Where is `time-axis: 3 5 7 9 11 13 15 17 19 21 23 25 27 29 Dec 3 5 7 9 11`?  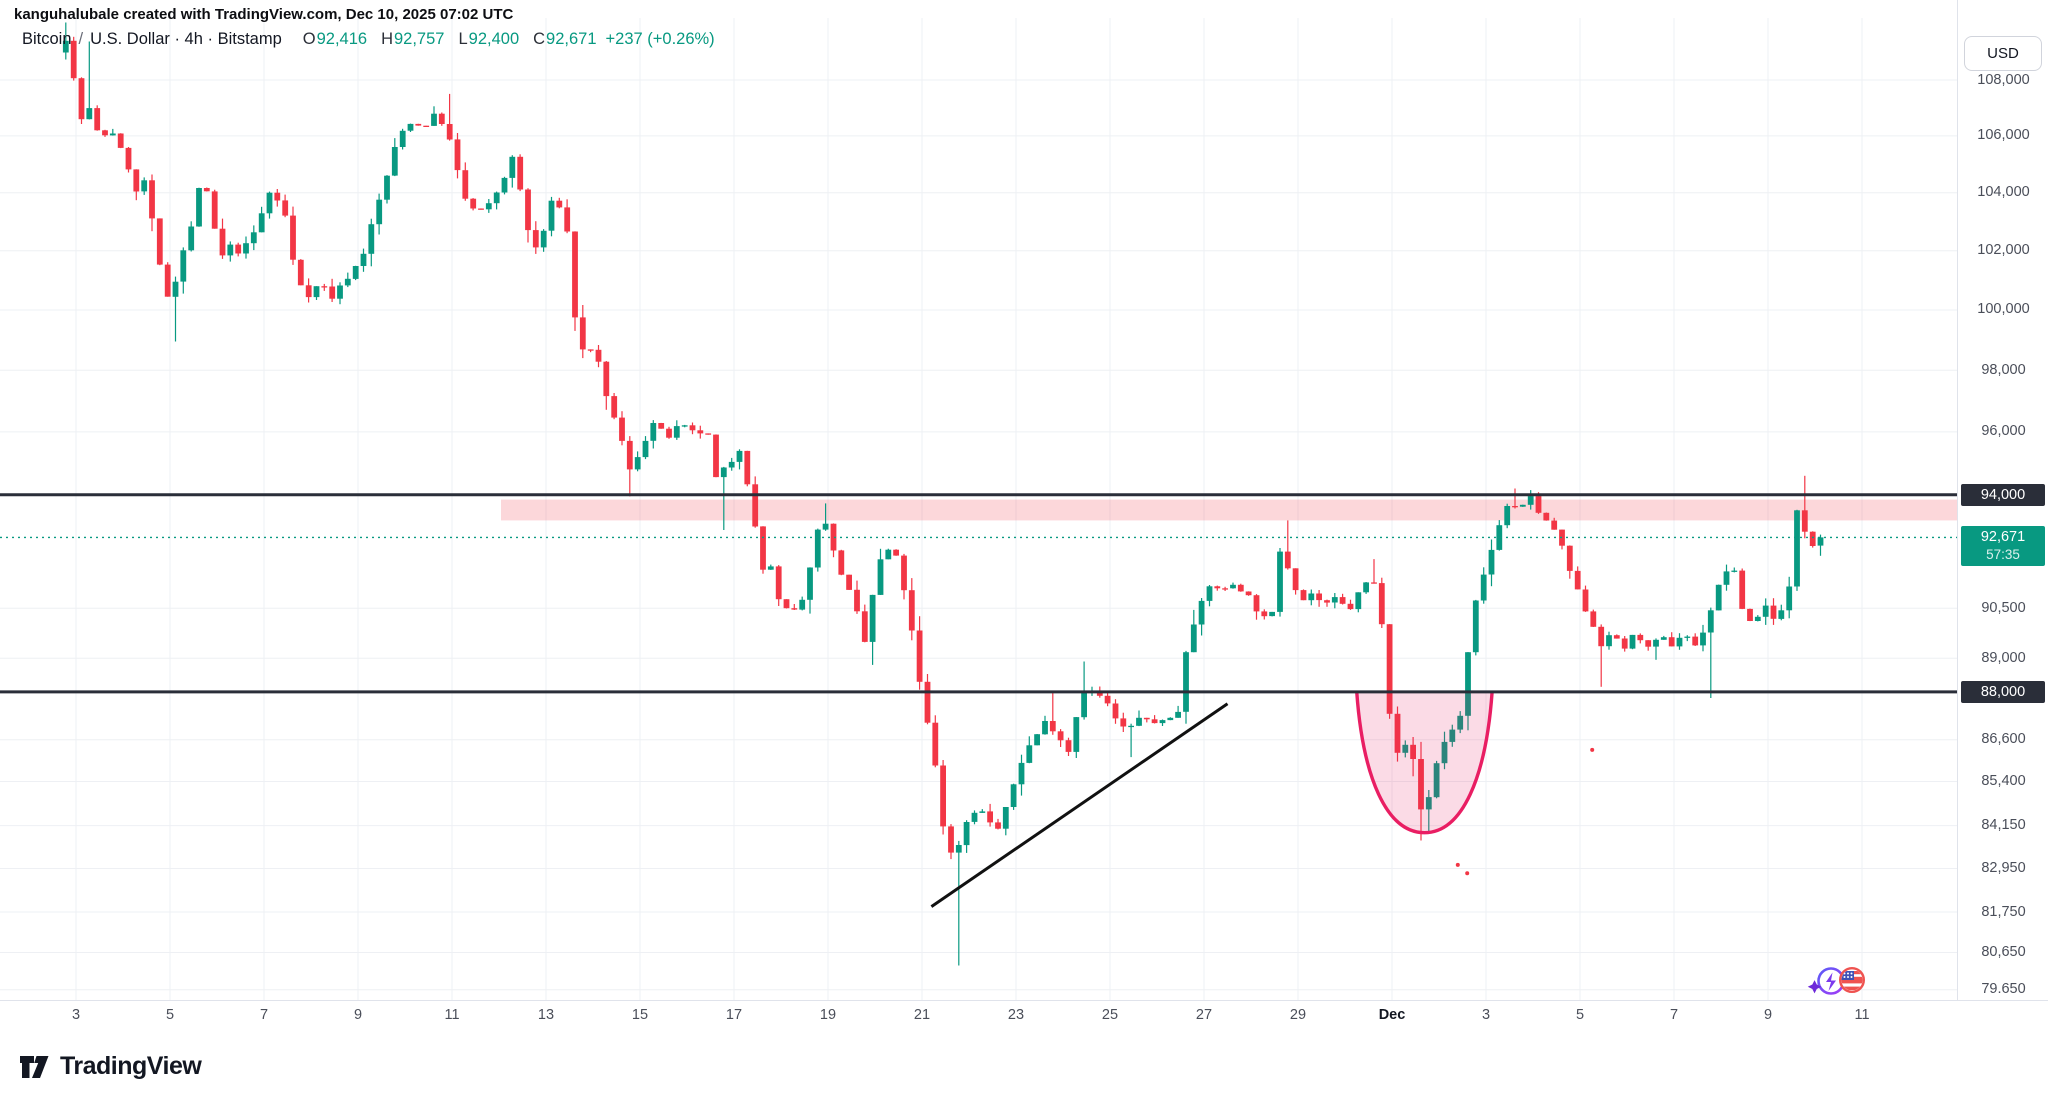
time-axis: 3 5 7 9 11 13 15 17 19 21 23 25 27 29 Dec 3 5 7 9 11 is located at coordinates (1024, 1014).